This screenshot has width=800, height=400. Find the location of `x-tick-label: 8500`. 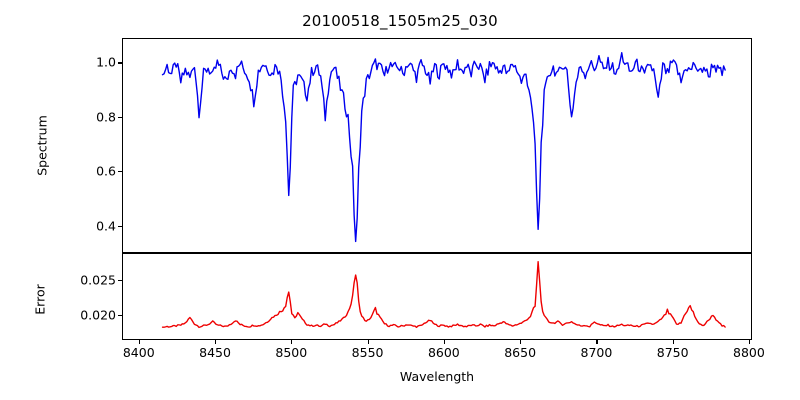

x-tick-label: 8500 is located at coordinates (291, 352).